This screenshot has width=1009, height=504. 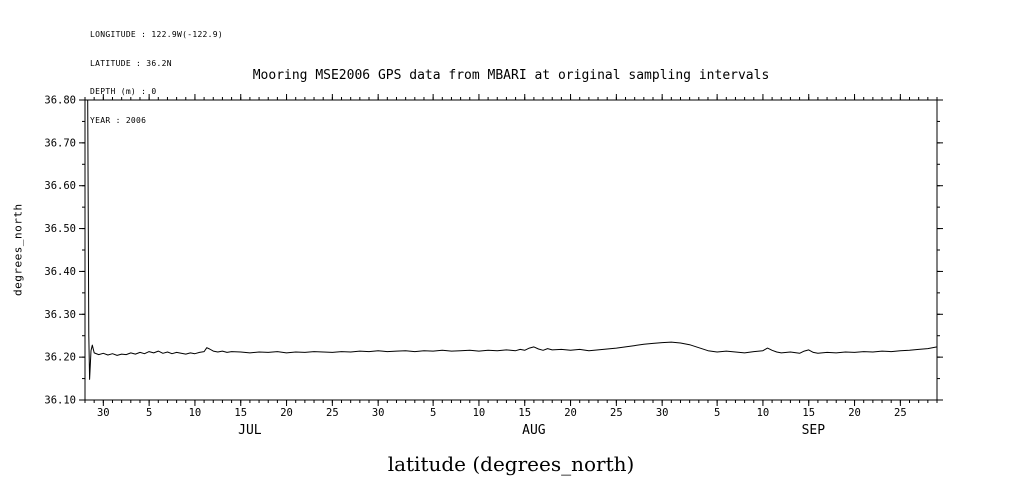 What do you see at coordinates (60, 401) in the screenshot?
I see `y-tick-label: 36.10` at bounding box center [60, 401].